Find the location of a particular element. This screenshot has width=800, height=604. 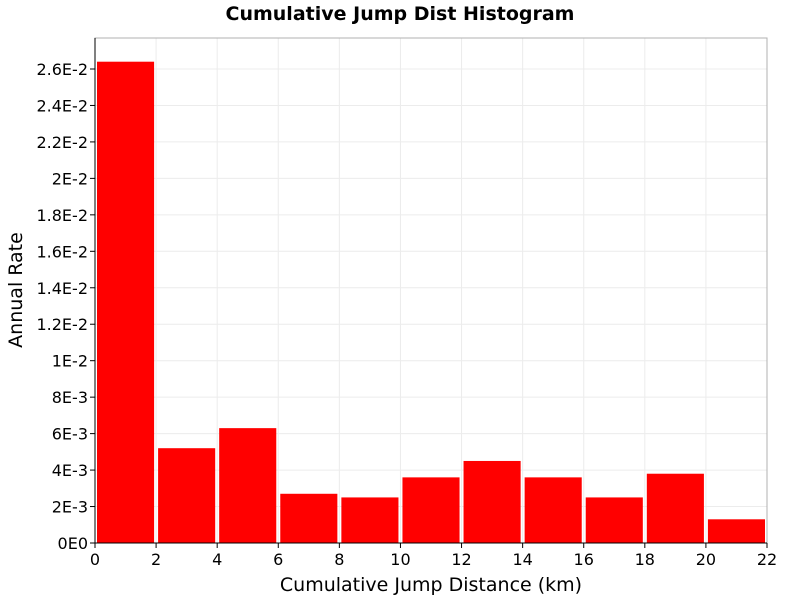

x-tick-label: 0 is located at coordinates (95, 559).